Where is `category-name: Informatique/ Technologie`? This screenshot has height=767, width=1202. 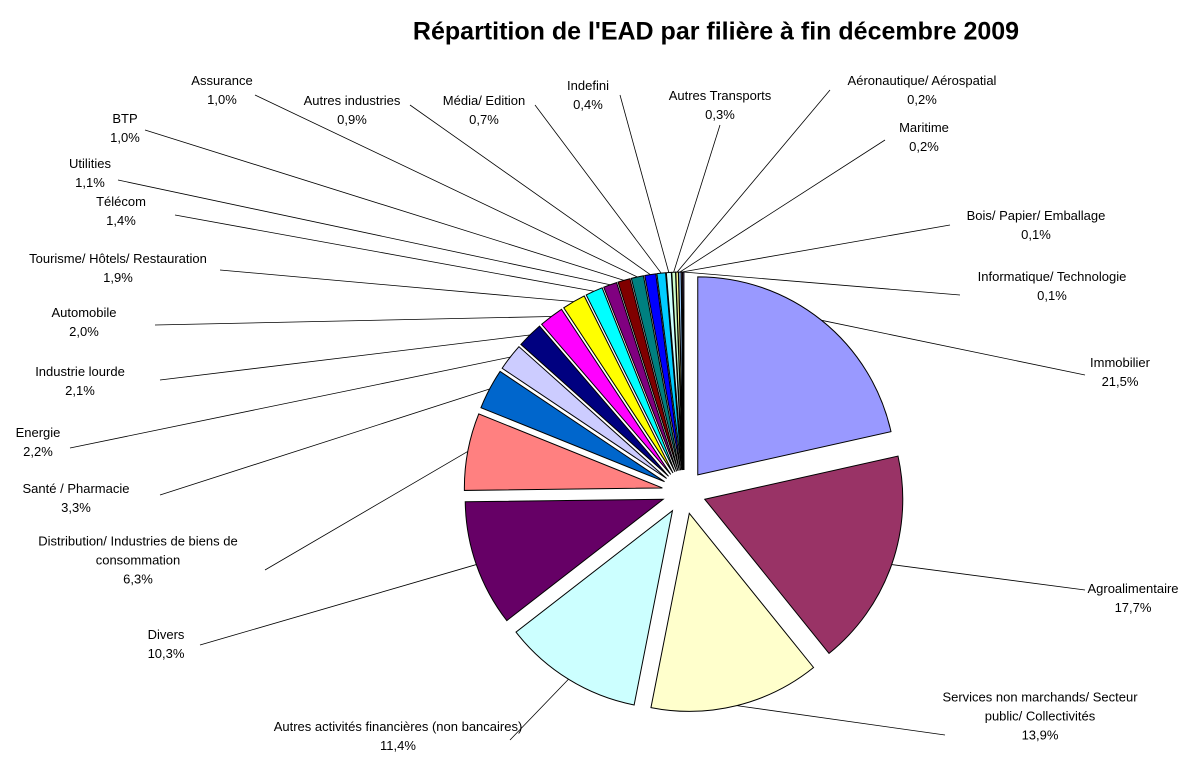 category-name: Informatique/ Technologie is located at coordinates (1052, 276).